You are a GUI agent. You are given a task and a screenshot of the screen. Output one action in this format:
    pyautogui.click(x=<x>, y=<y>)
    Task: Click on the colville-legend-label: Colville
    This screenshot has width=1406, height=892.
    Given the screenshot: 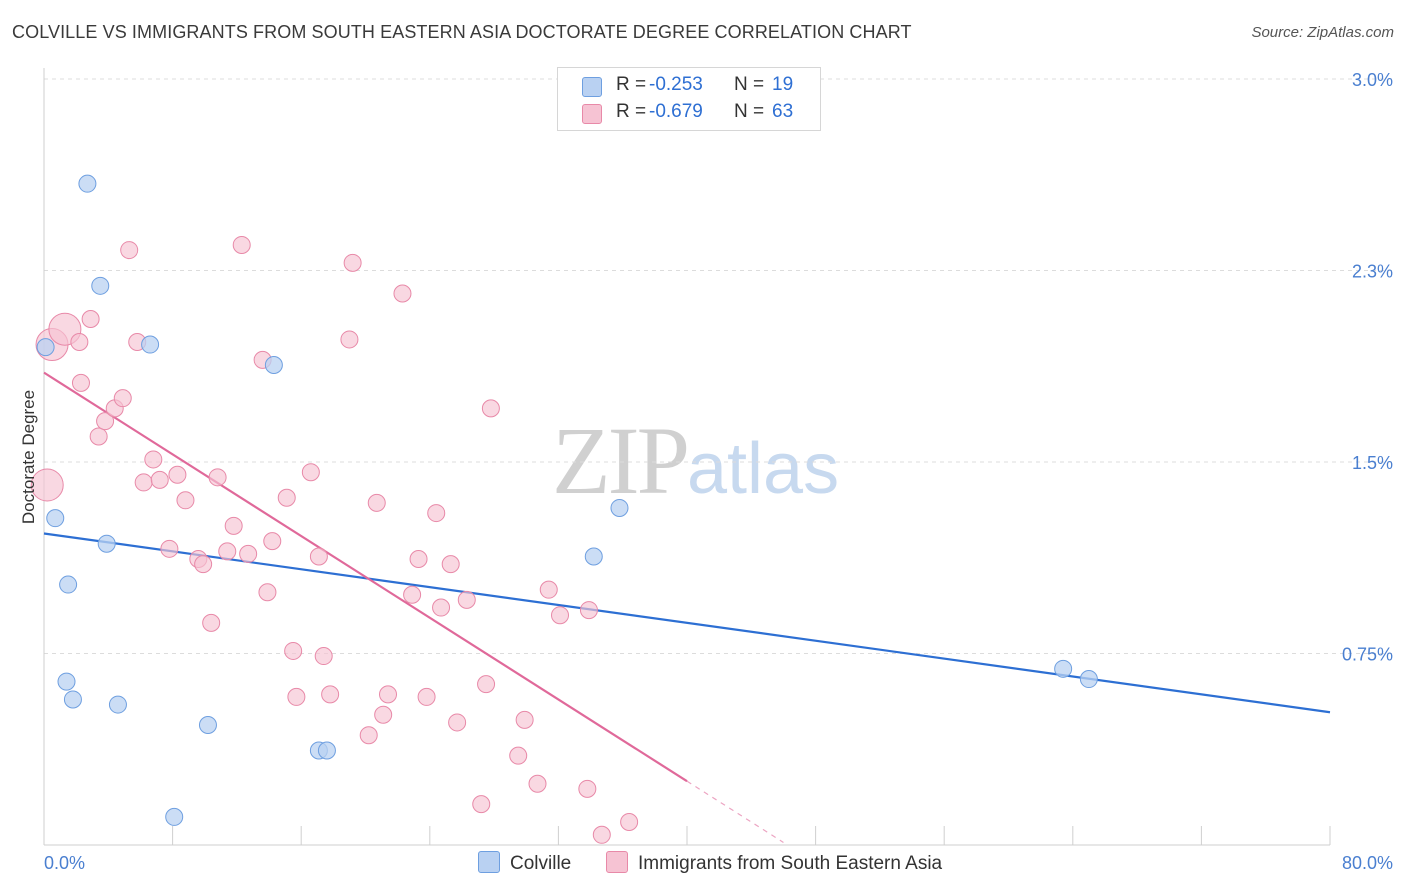 What is the action you would take?
    pyautogui.click(x=541, y=863)
    